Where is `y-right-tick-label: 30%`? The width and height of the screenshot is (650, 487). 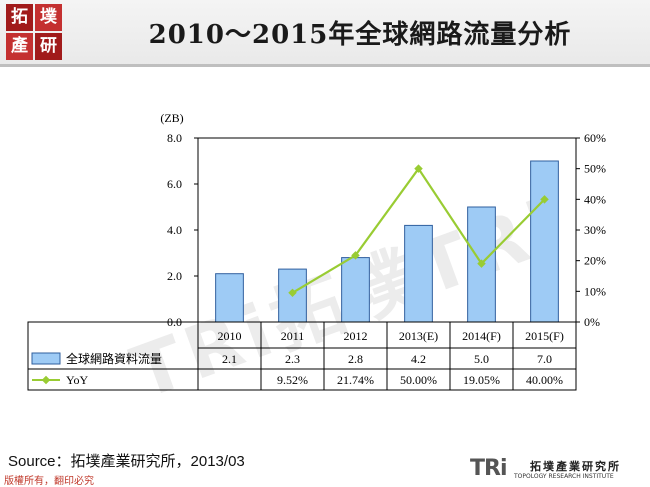
y-right-tick-label: 30% is located at coordinates (595, 230).